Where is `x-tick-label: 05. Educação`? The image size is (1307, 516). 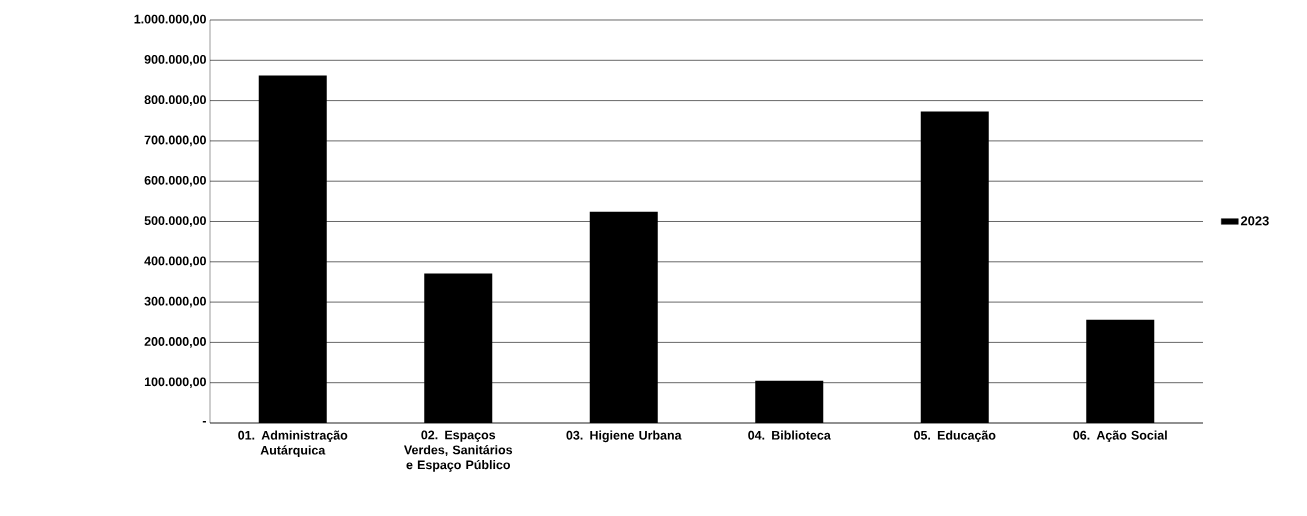 x-tick-label: 05. Educação is located at coordinates (955, 436).